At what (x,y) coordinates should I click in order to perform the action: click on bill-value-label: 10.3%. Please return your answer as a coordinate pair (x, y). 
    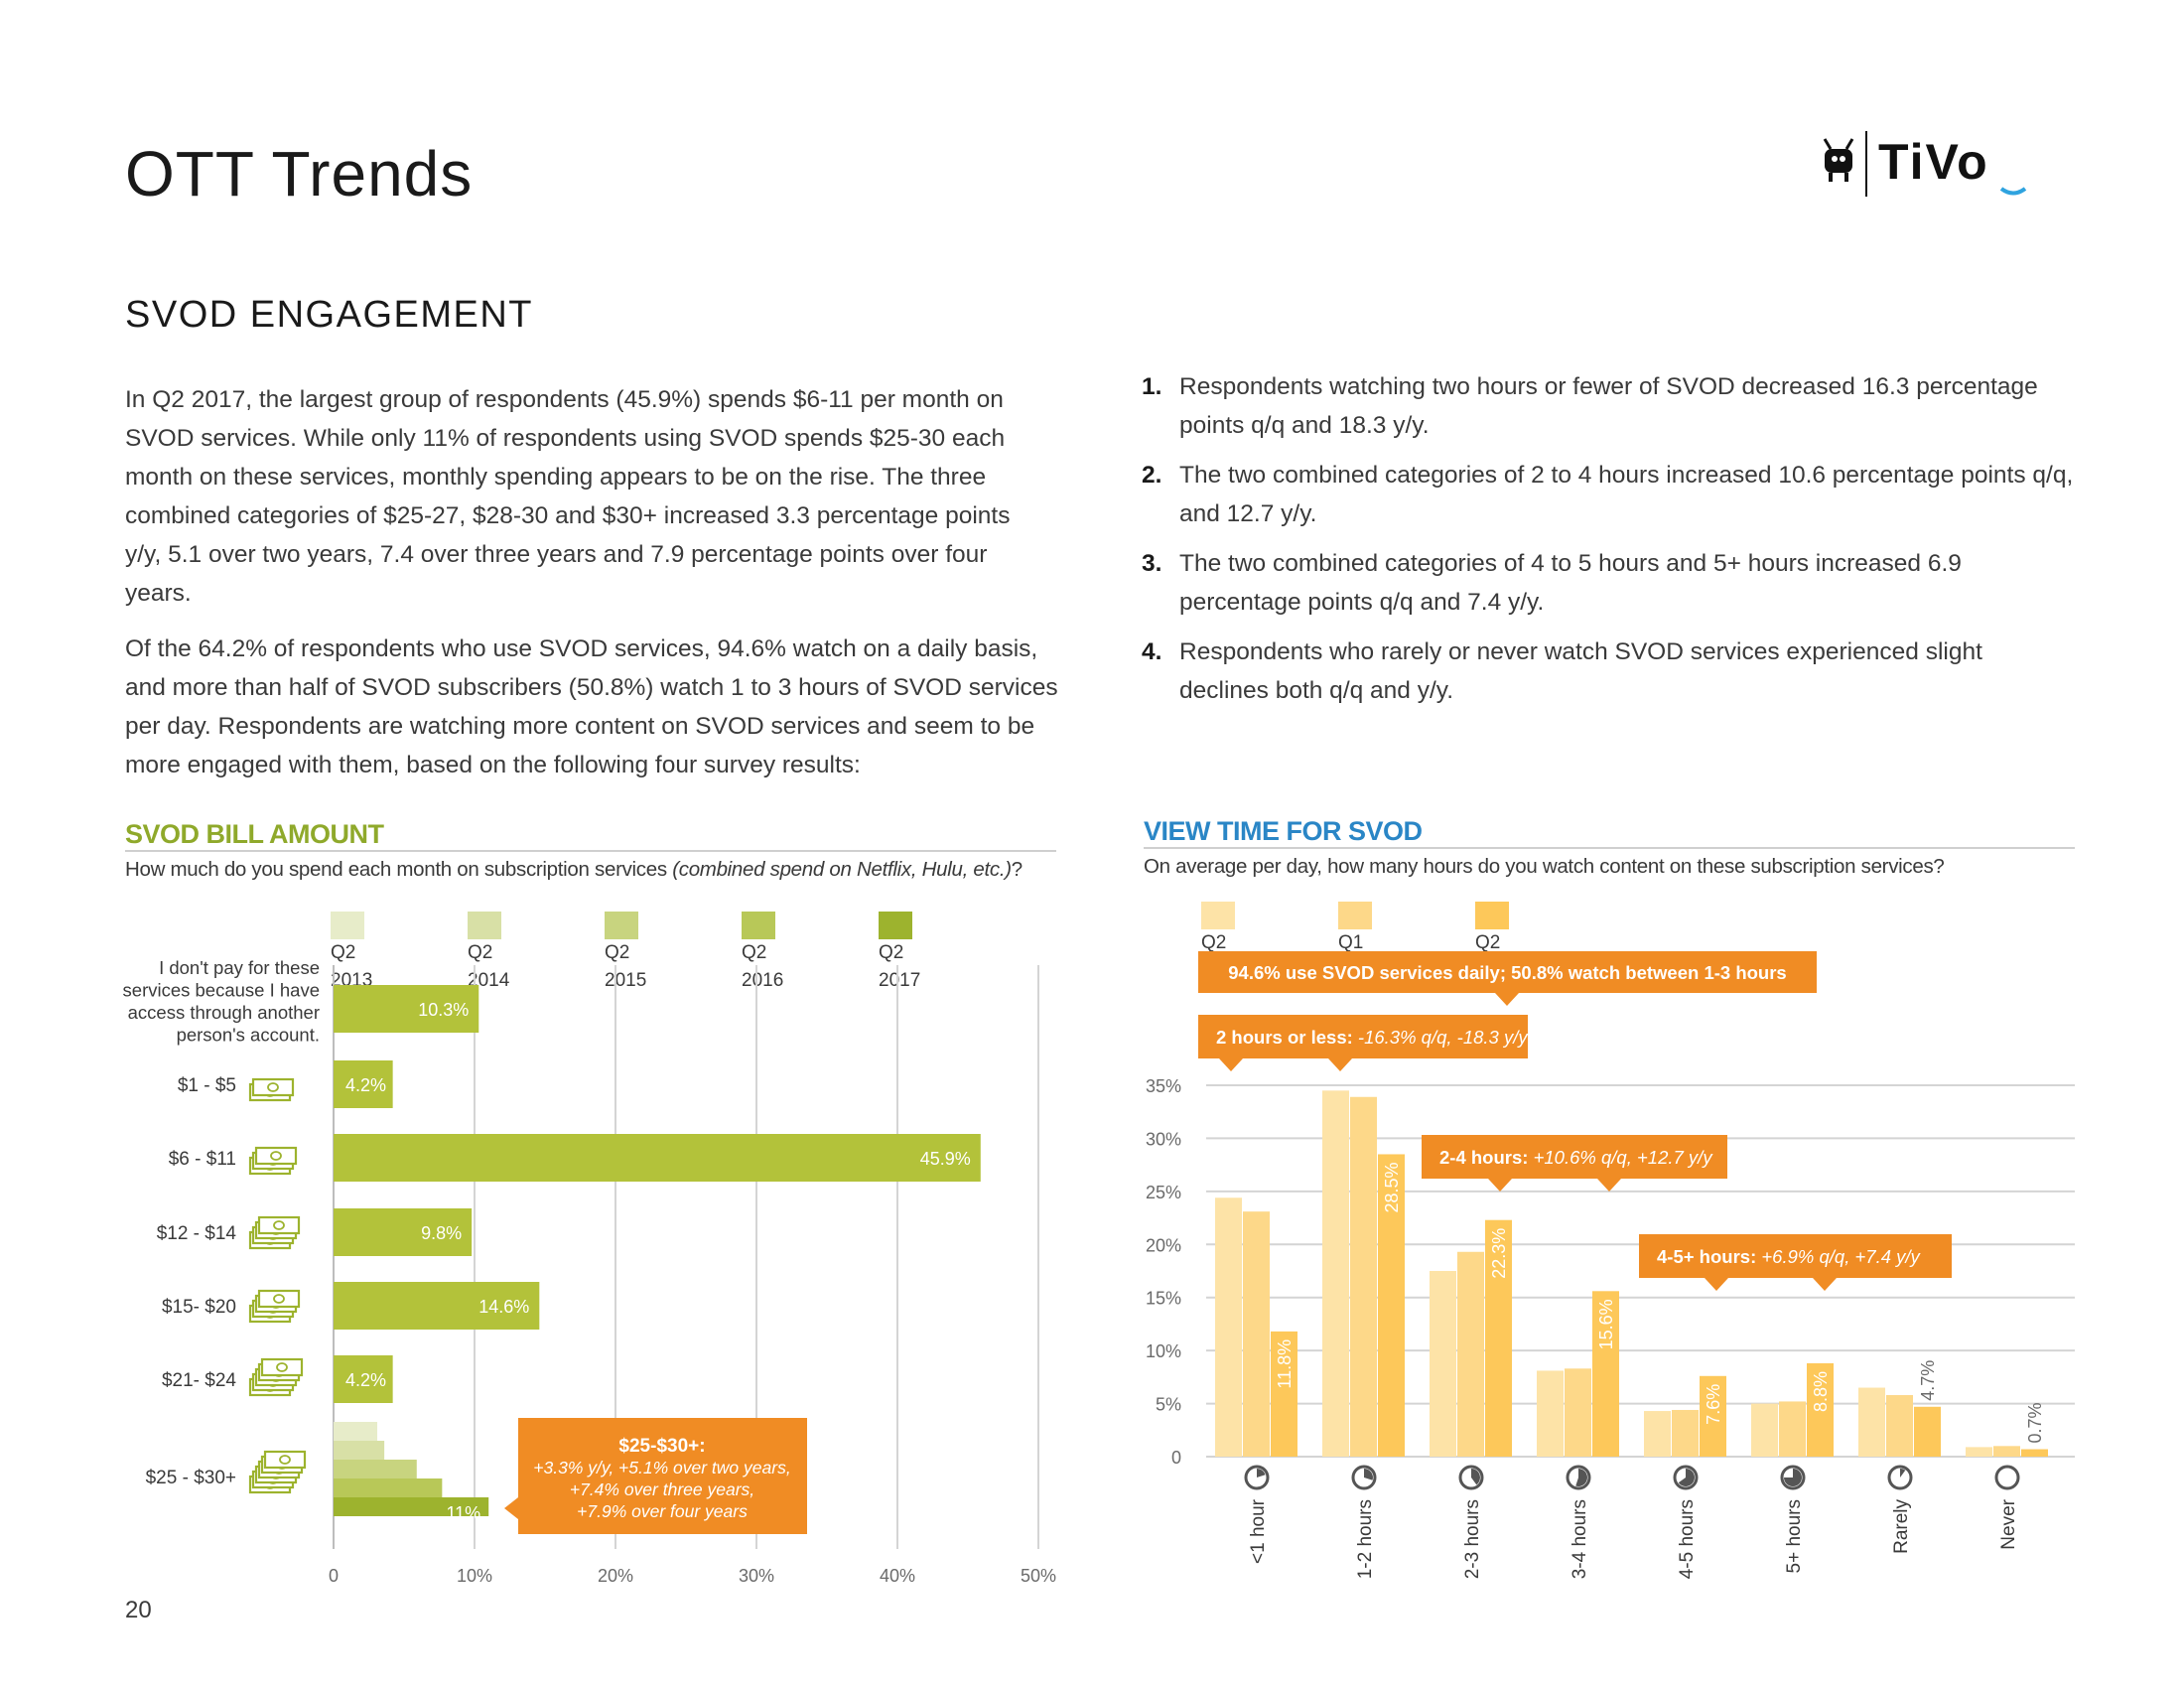
    Looking at the image, I should click on (443, 1010).